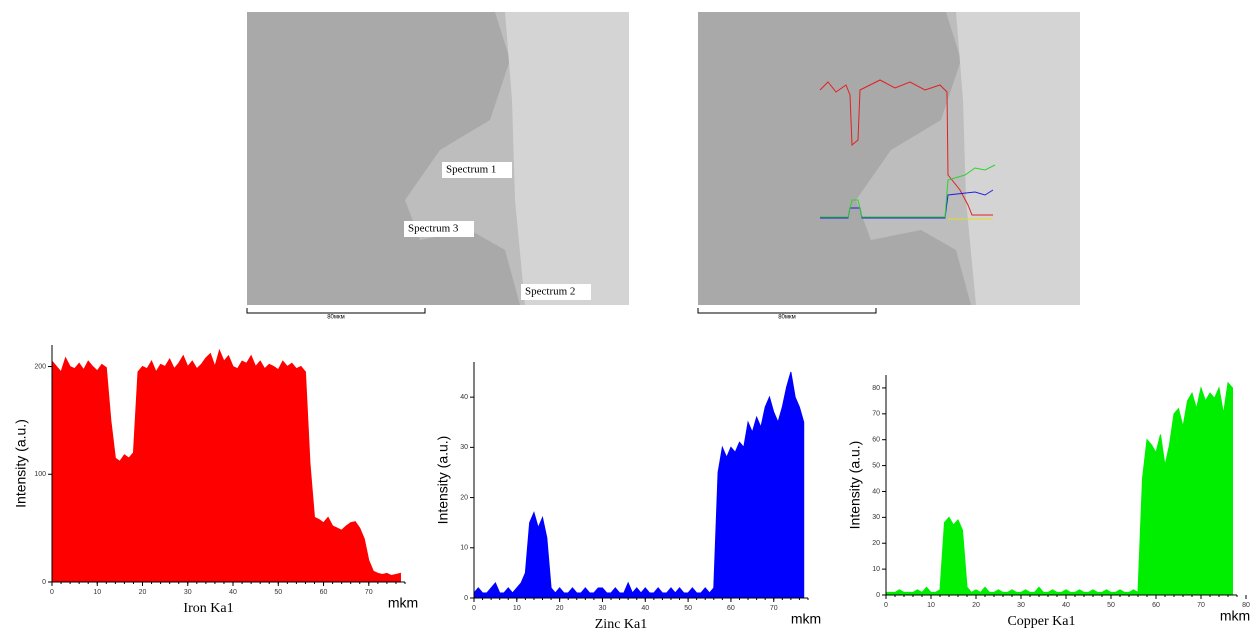 The height and width of the screenshot is (636, 1257). Describe the element at coordinates (471, 170) in the screenshot. I see `spectrum-label: Spectrum 1` at that location.